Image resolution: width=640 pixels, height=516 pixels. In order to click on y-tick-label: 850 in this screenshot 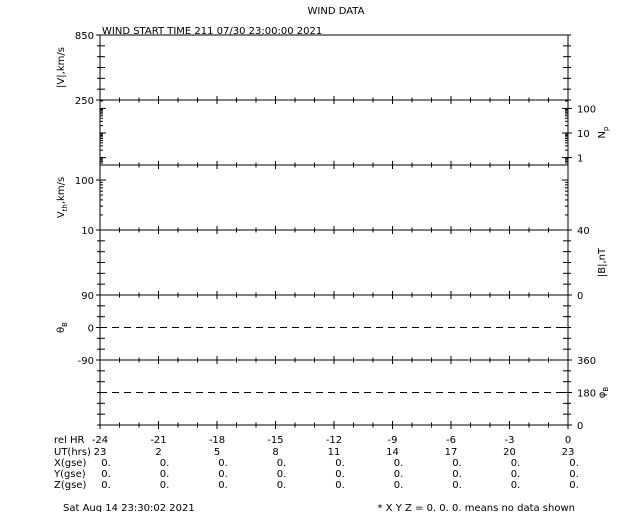, I will do `click(84, 36)`.